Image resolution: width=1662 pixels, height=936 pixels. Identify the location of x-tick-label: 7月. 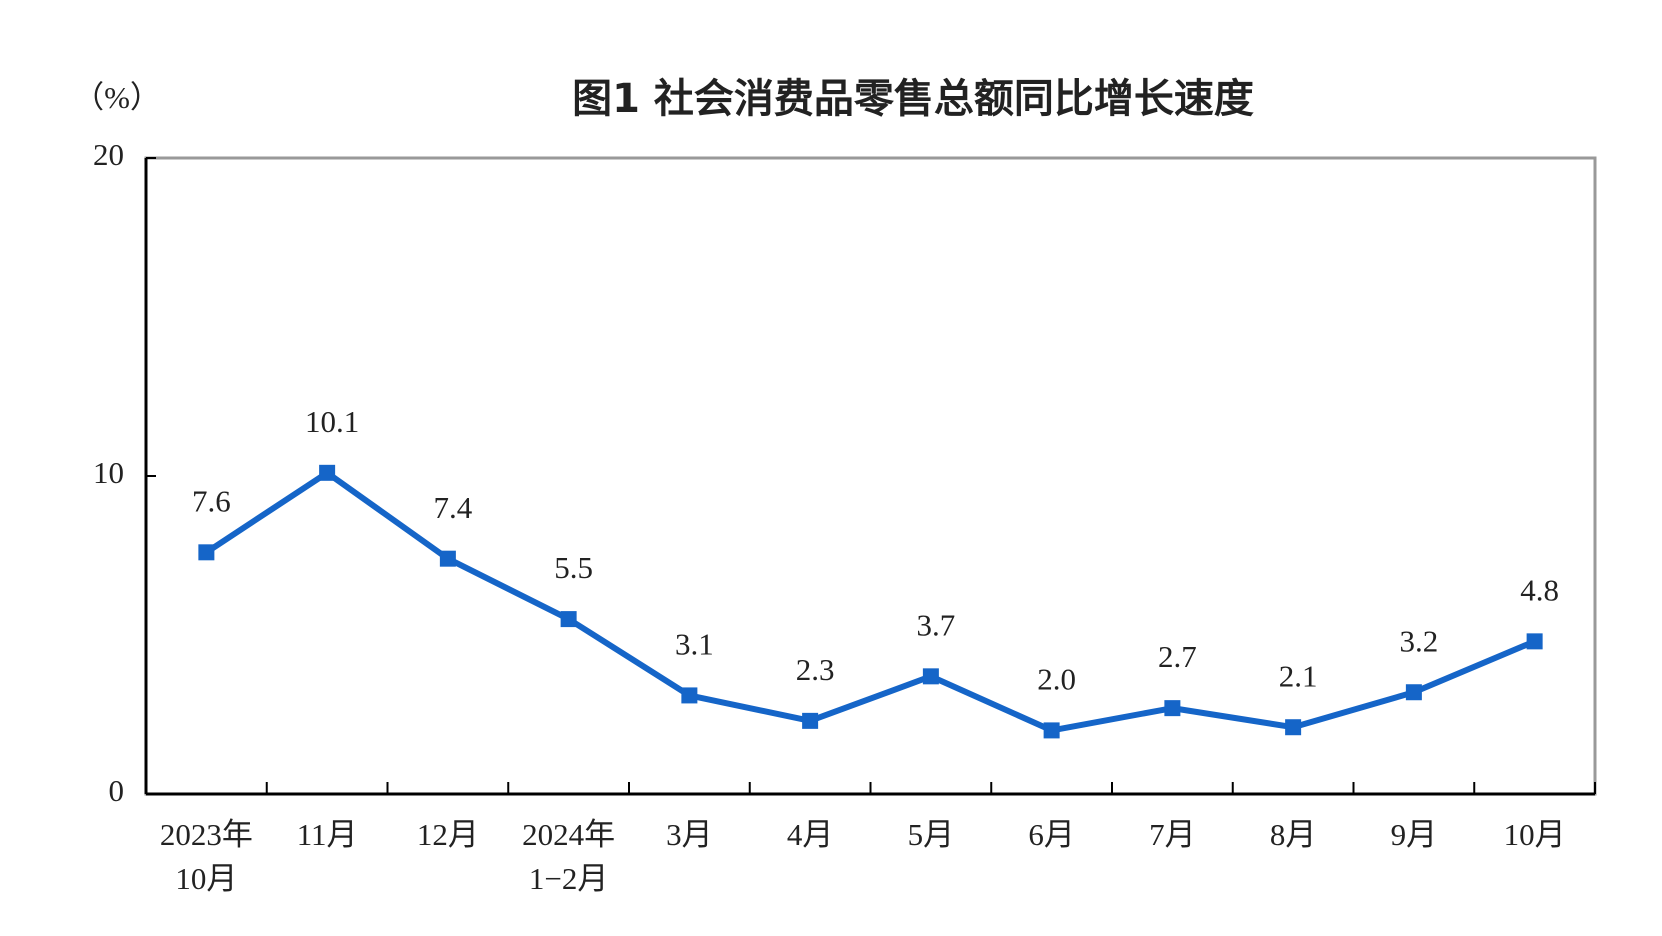
(1172, 834).